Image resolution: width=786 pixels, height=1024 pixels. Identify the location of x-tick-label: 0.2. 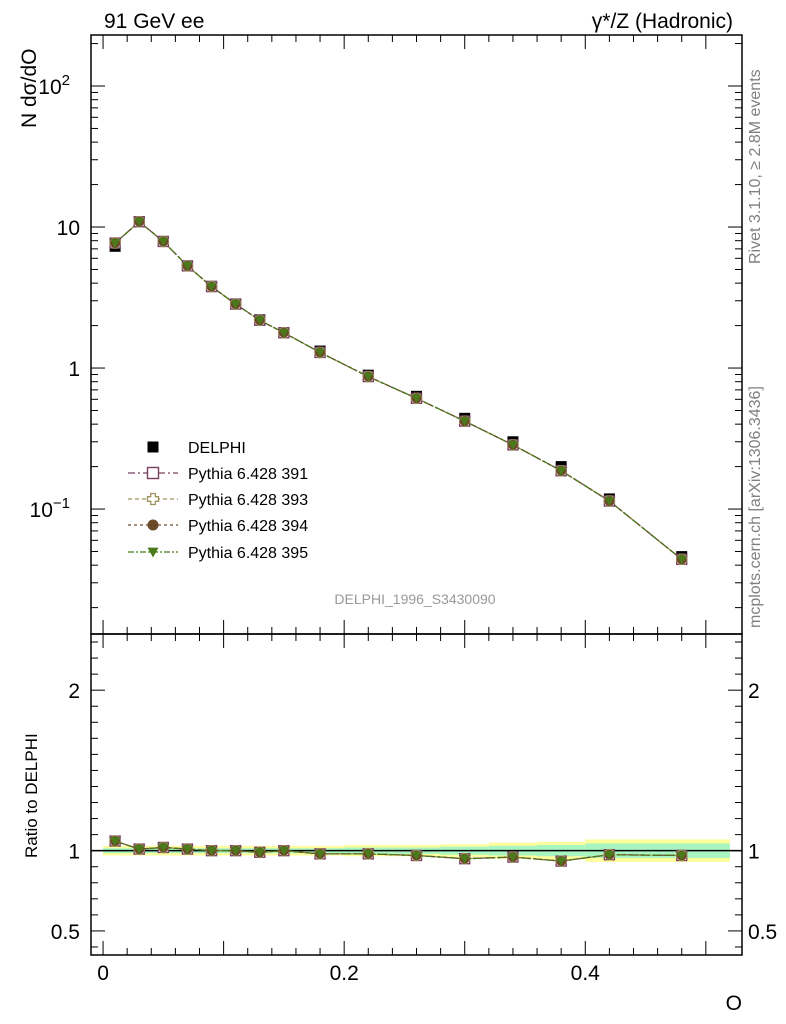
(344, 973).